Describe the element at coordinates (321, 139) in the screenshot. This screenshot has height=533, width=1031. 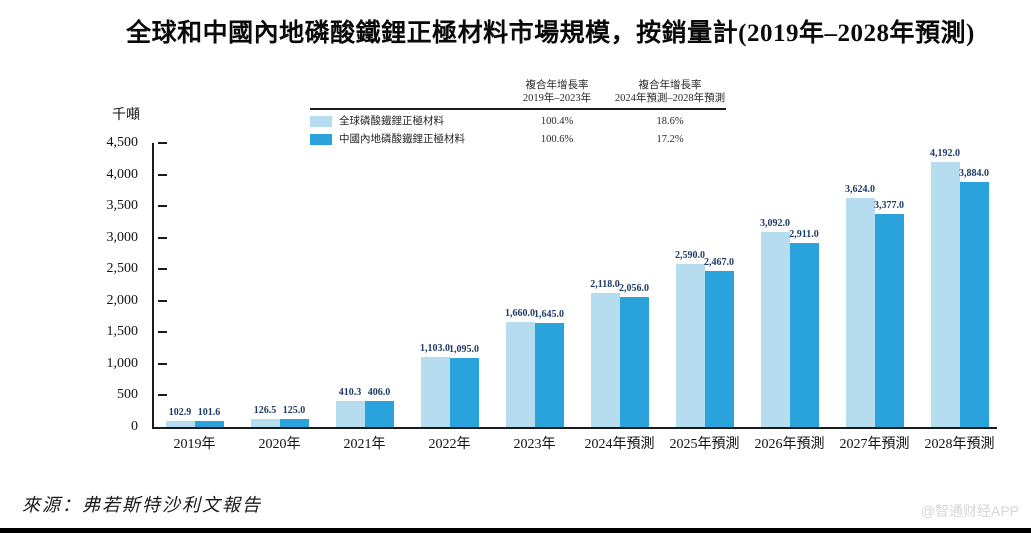
I see `legend-swatch-china` at that location.